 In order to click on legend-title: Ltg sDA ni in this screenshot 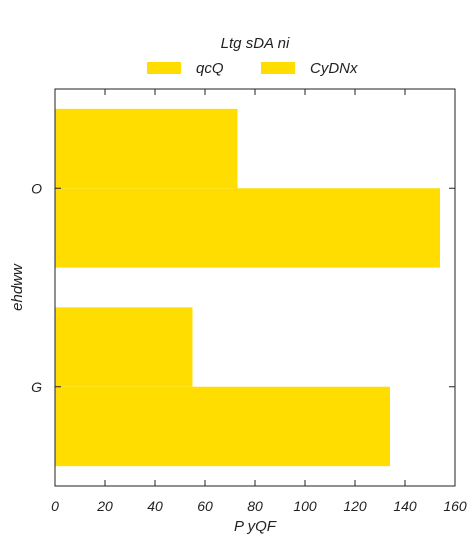, I will do `click(255, 43)`.